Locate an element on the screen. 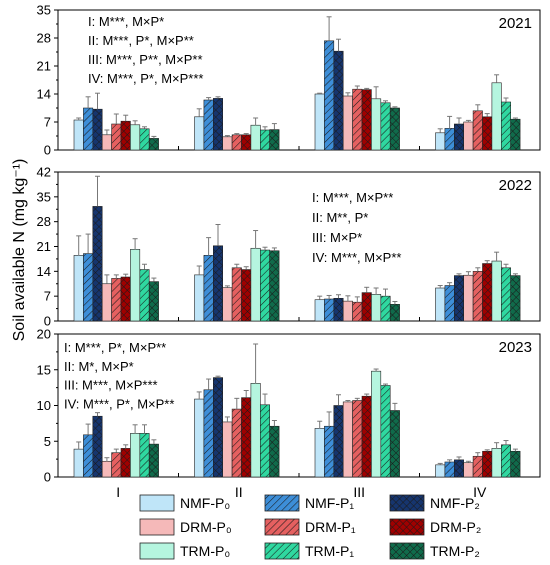  bar-2022-IV-s6 is located at coordinates (496, 291).